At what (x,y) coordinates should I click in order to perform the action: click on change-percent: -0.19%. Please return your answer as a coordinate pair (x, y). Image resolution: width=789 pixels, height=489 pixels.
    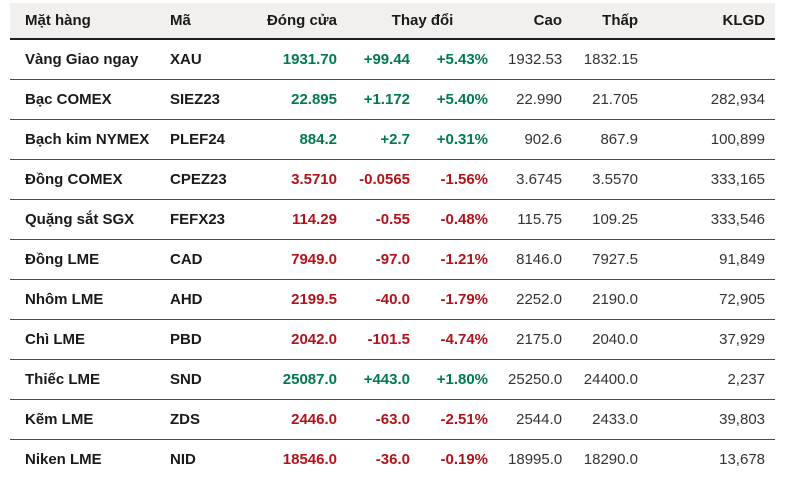
    Looking at the image, I should click on (464, 459).